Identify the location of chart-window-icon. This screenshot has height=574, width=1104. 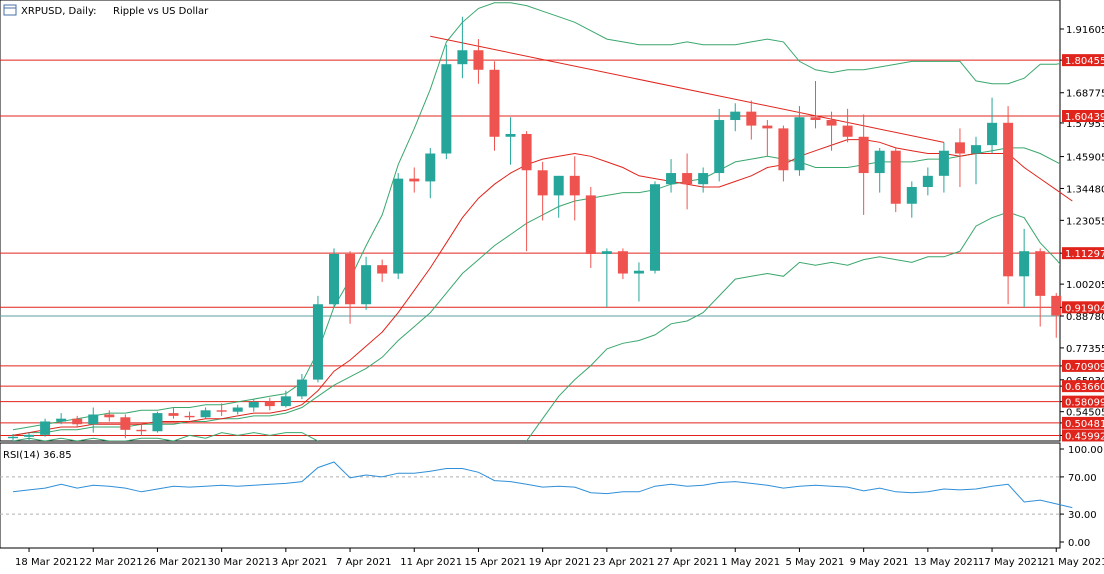
(10, 10).